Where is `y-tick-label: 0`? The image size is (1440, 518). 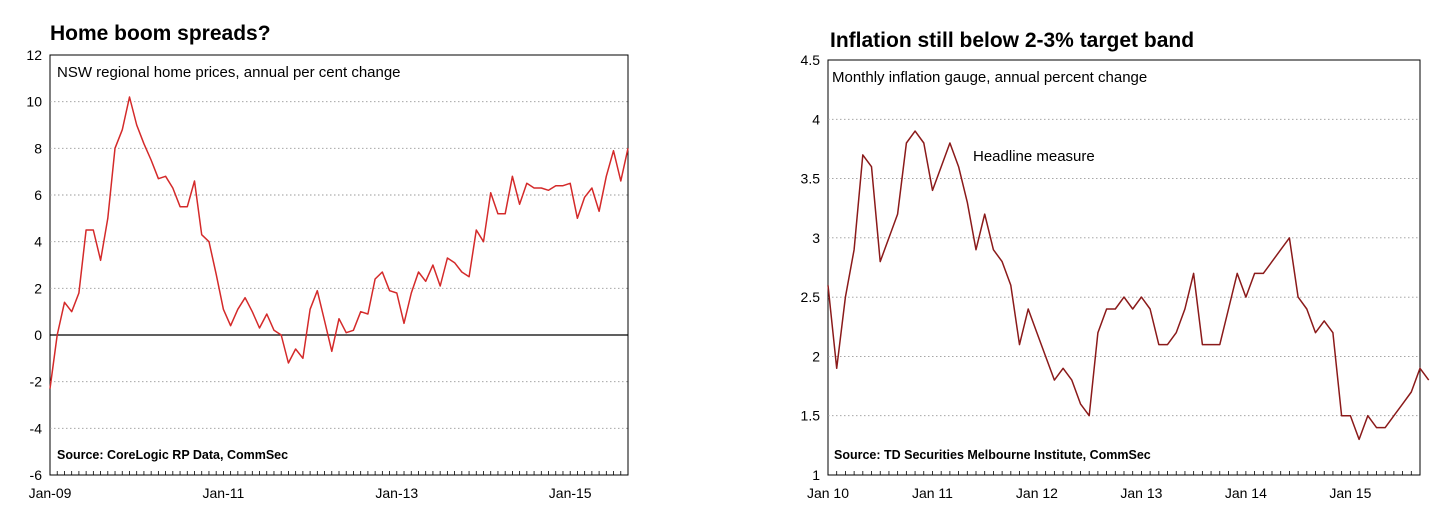
y-tick-label: 0 is located at coordinates (38, 335).